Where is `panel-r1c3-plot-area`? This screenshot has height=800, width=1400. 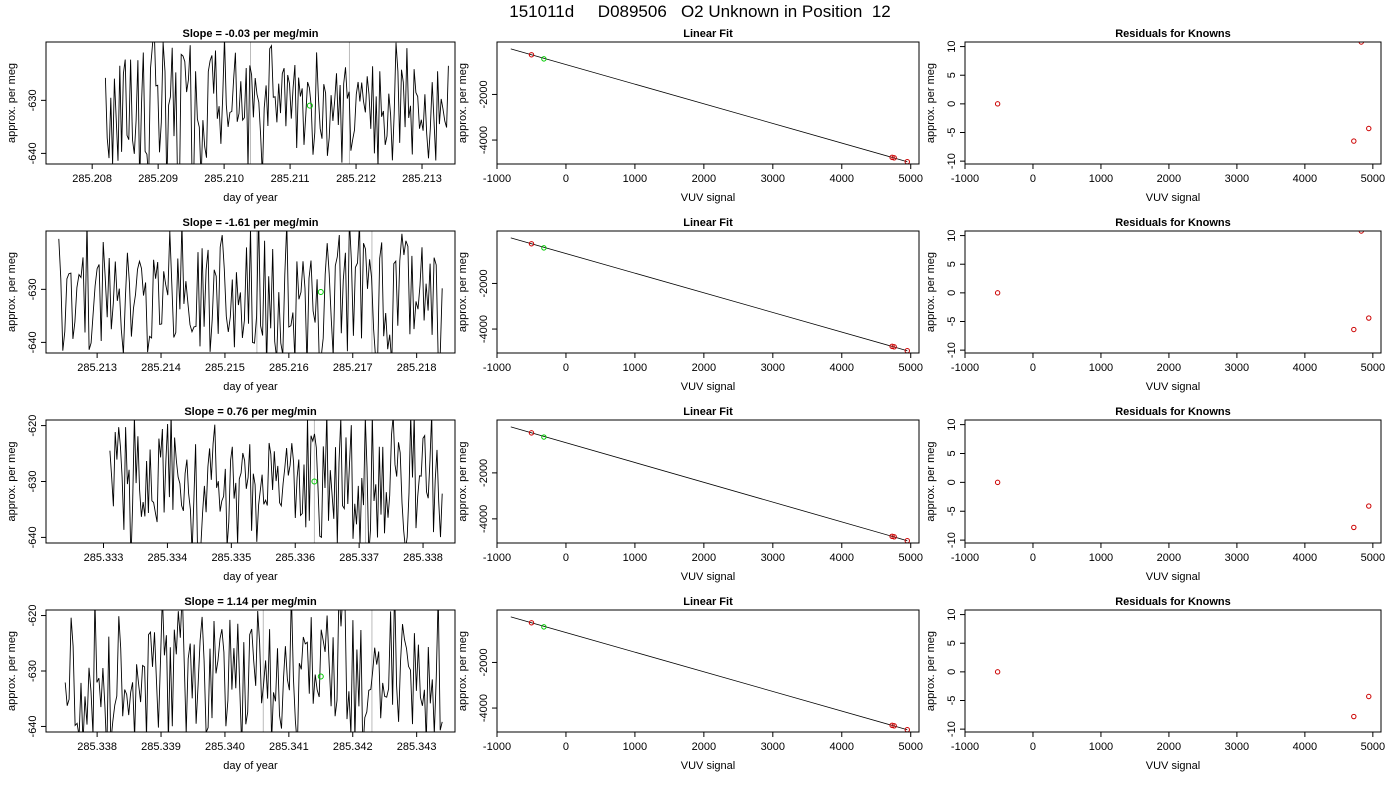 panel-r1c3-plot-area is located at coordinates (1183, 93).